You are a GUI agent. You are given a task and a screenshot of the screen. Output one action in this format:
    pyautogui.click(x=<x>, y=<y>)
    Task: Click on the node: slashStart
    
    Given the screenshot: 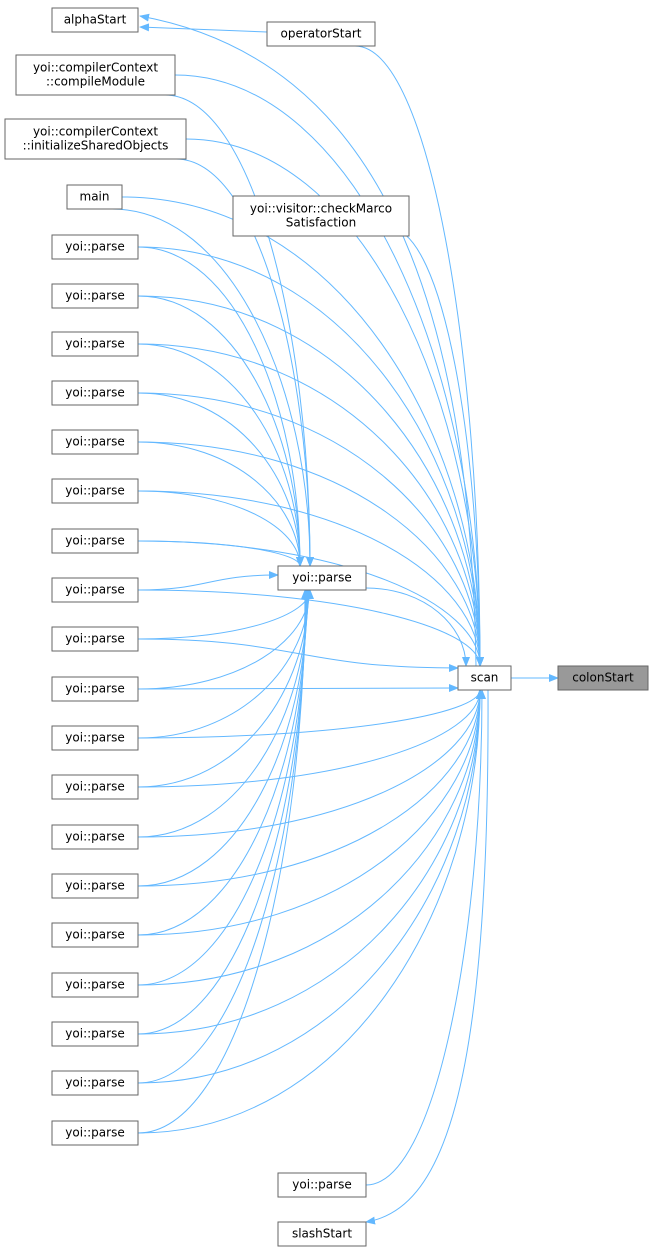 What is the action you would take?
    pyautogui.click(x=322, y=1234)
    